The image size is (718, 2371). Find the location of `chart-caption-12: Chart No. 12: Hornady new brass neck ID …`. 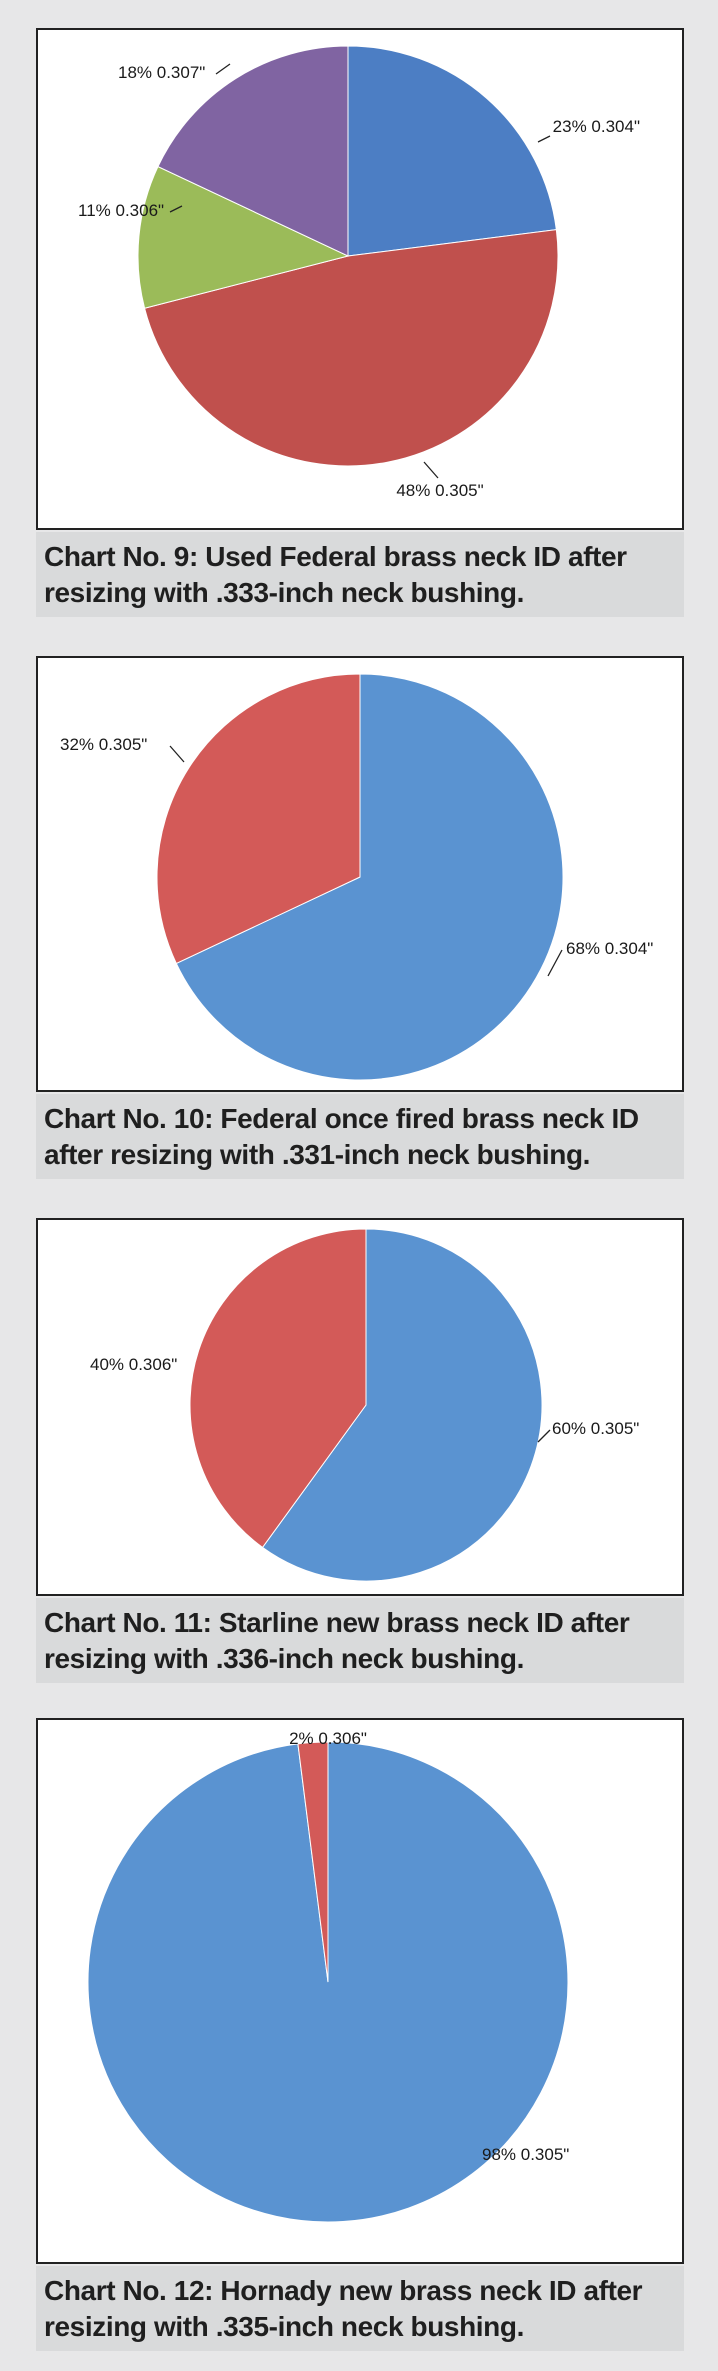

chart-caption-12: Chart No. 12: Hornady new brass neck ID … is located at coordinates (360, 2308).